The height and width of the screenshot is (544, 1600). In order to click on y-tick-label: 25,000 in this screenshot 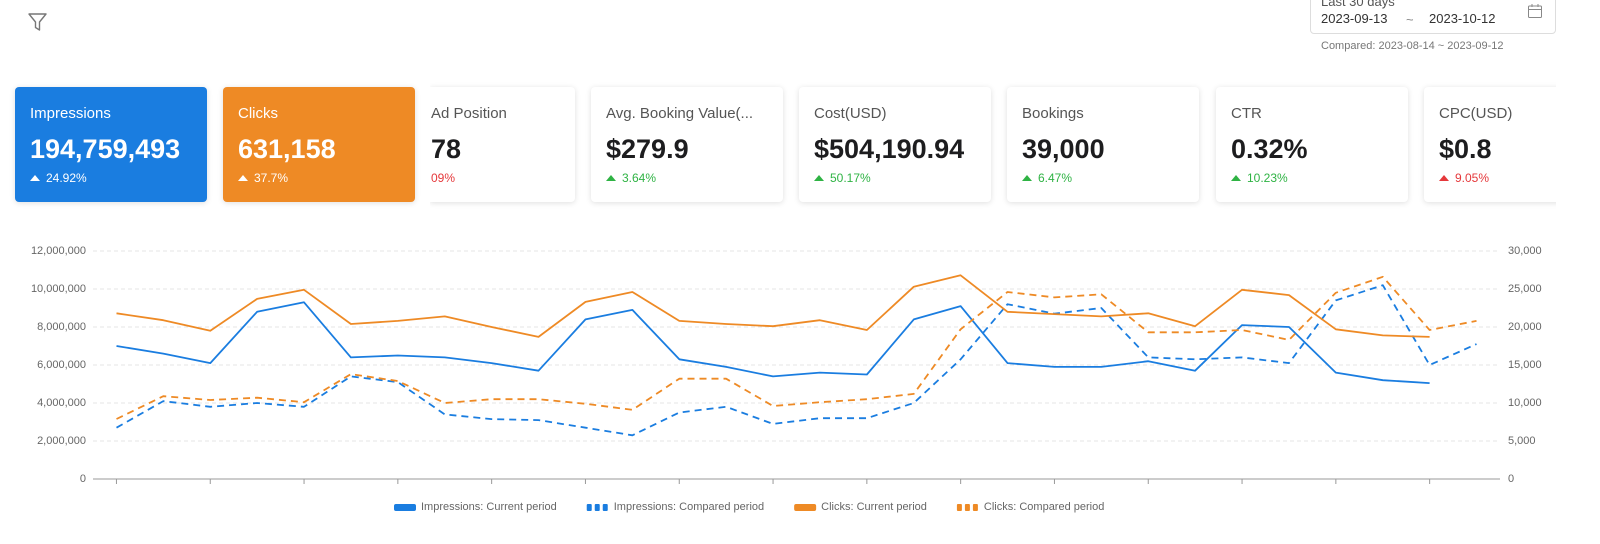, I will do `click(1525, 289)`.